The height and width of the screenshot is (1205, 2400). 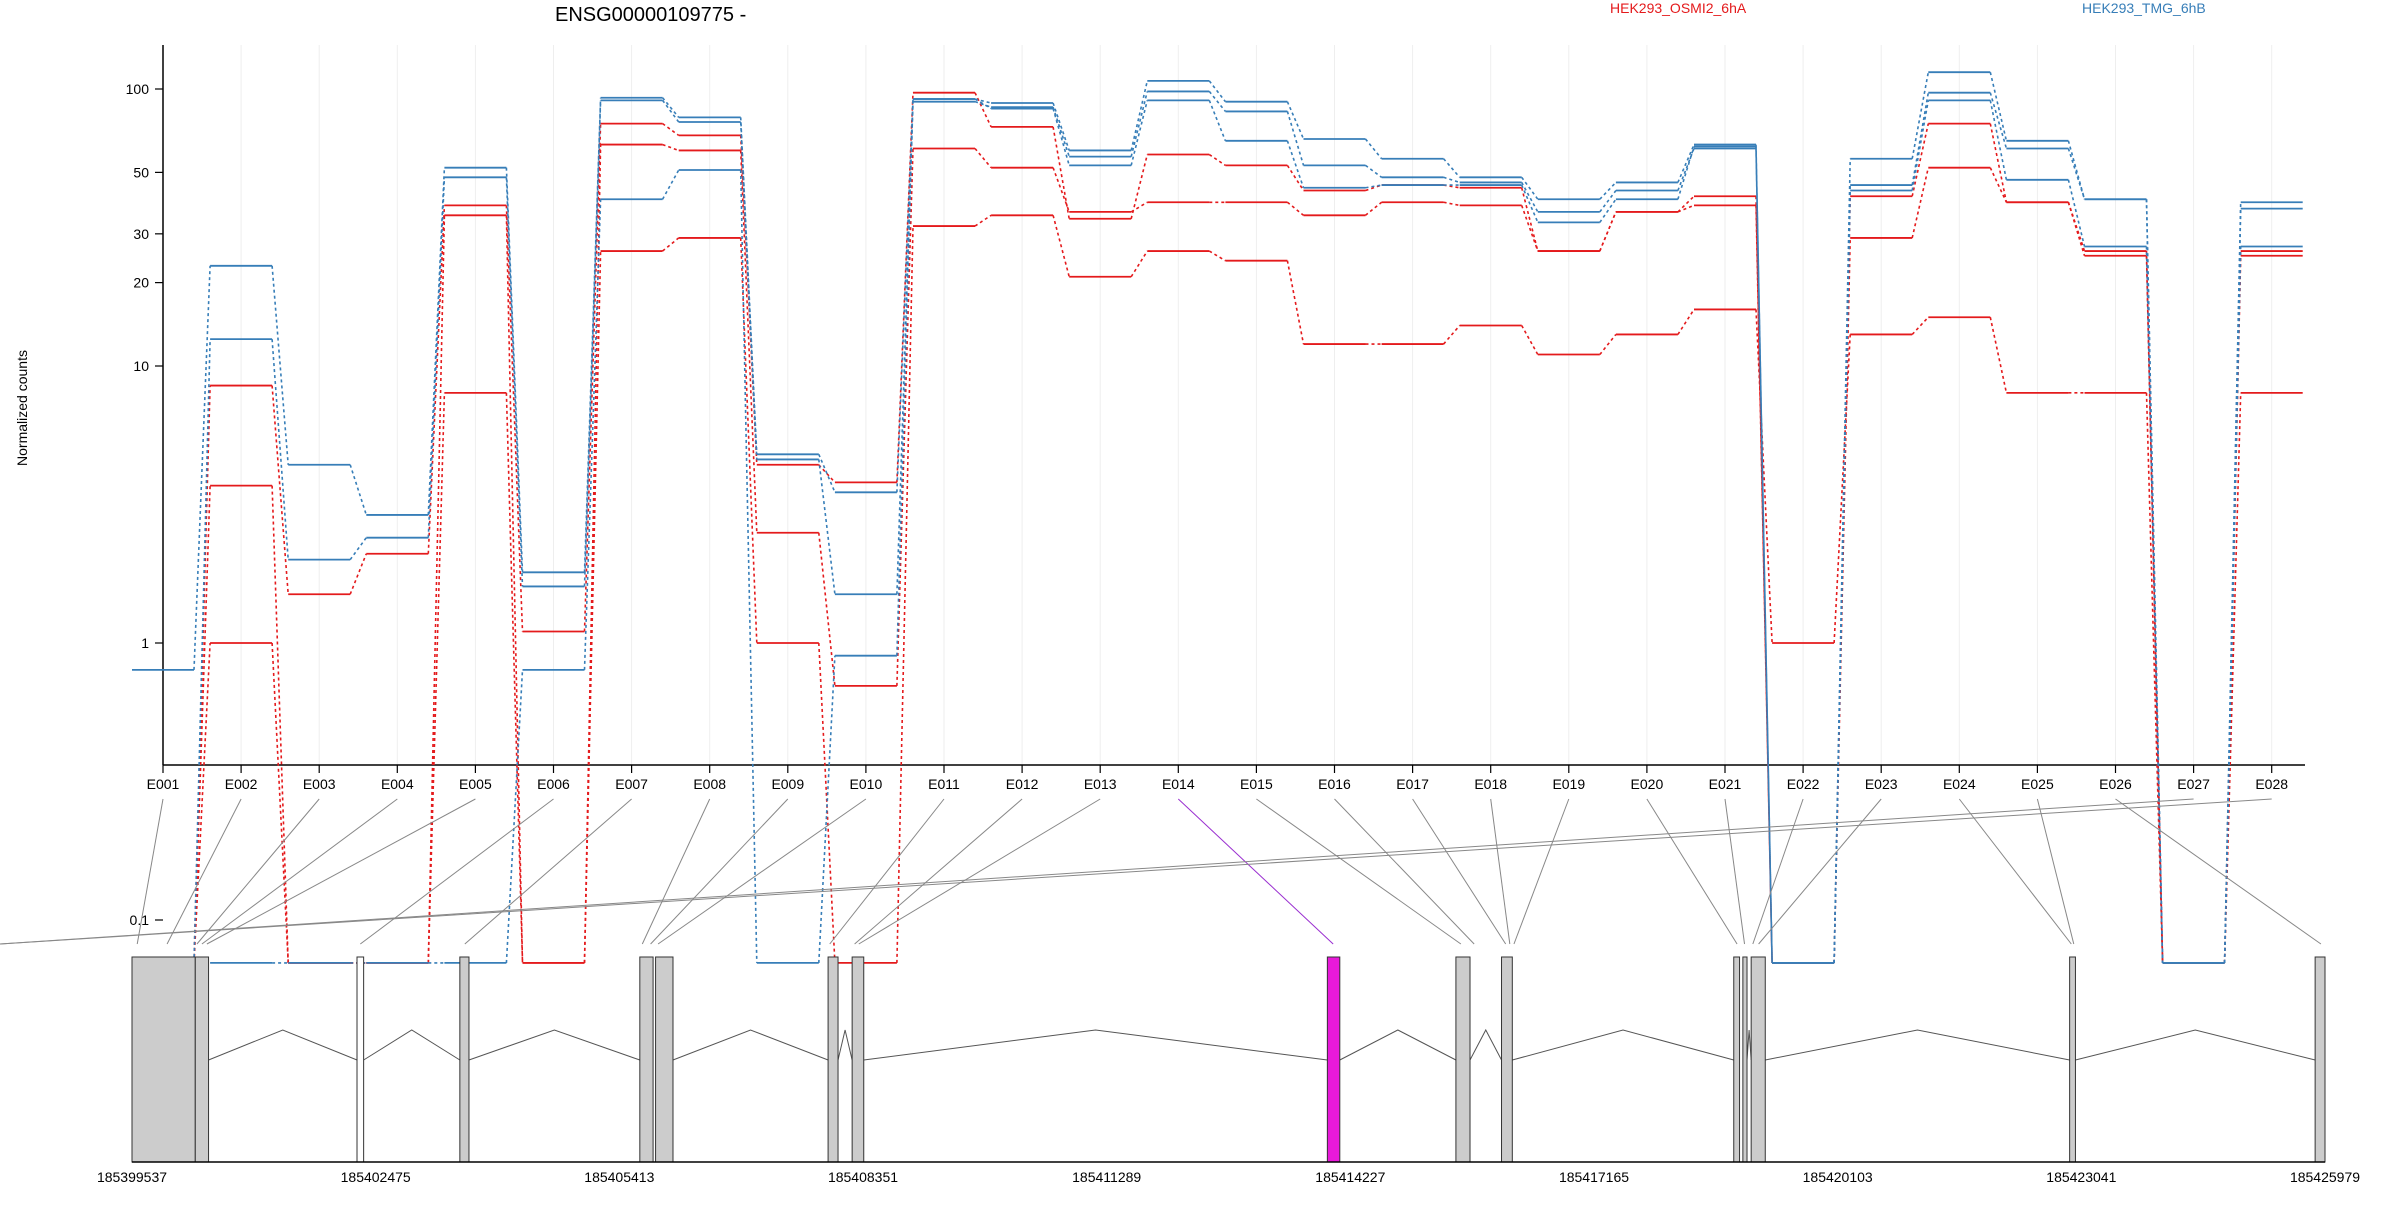 I want to click on genomic-coord-label: 185420103, so click(x=1838, y=1177).